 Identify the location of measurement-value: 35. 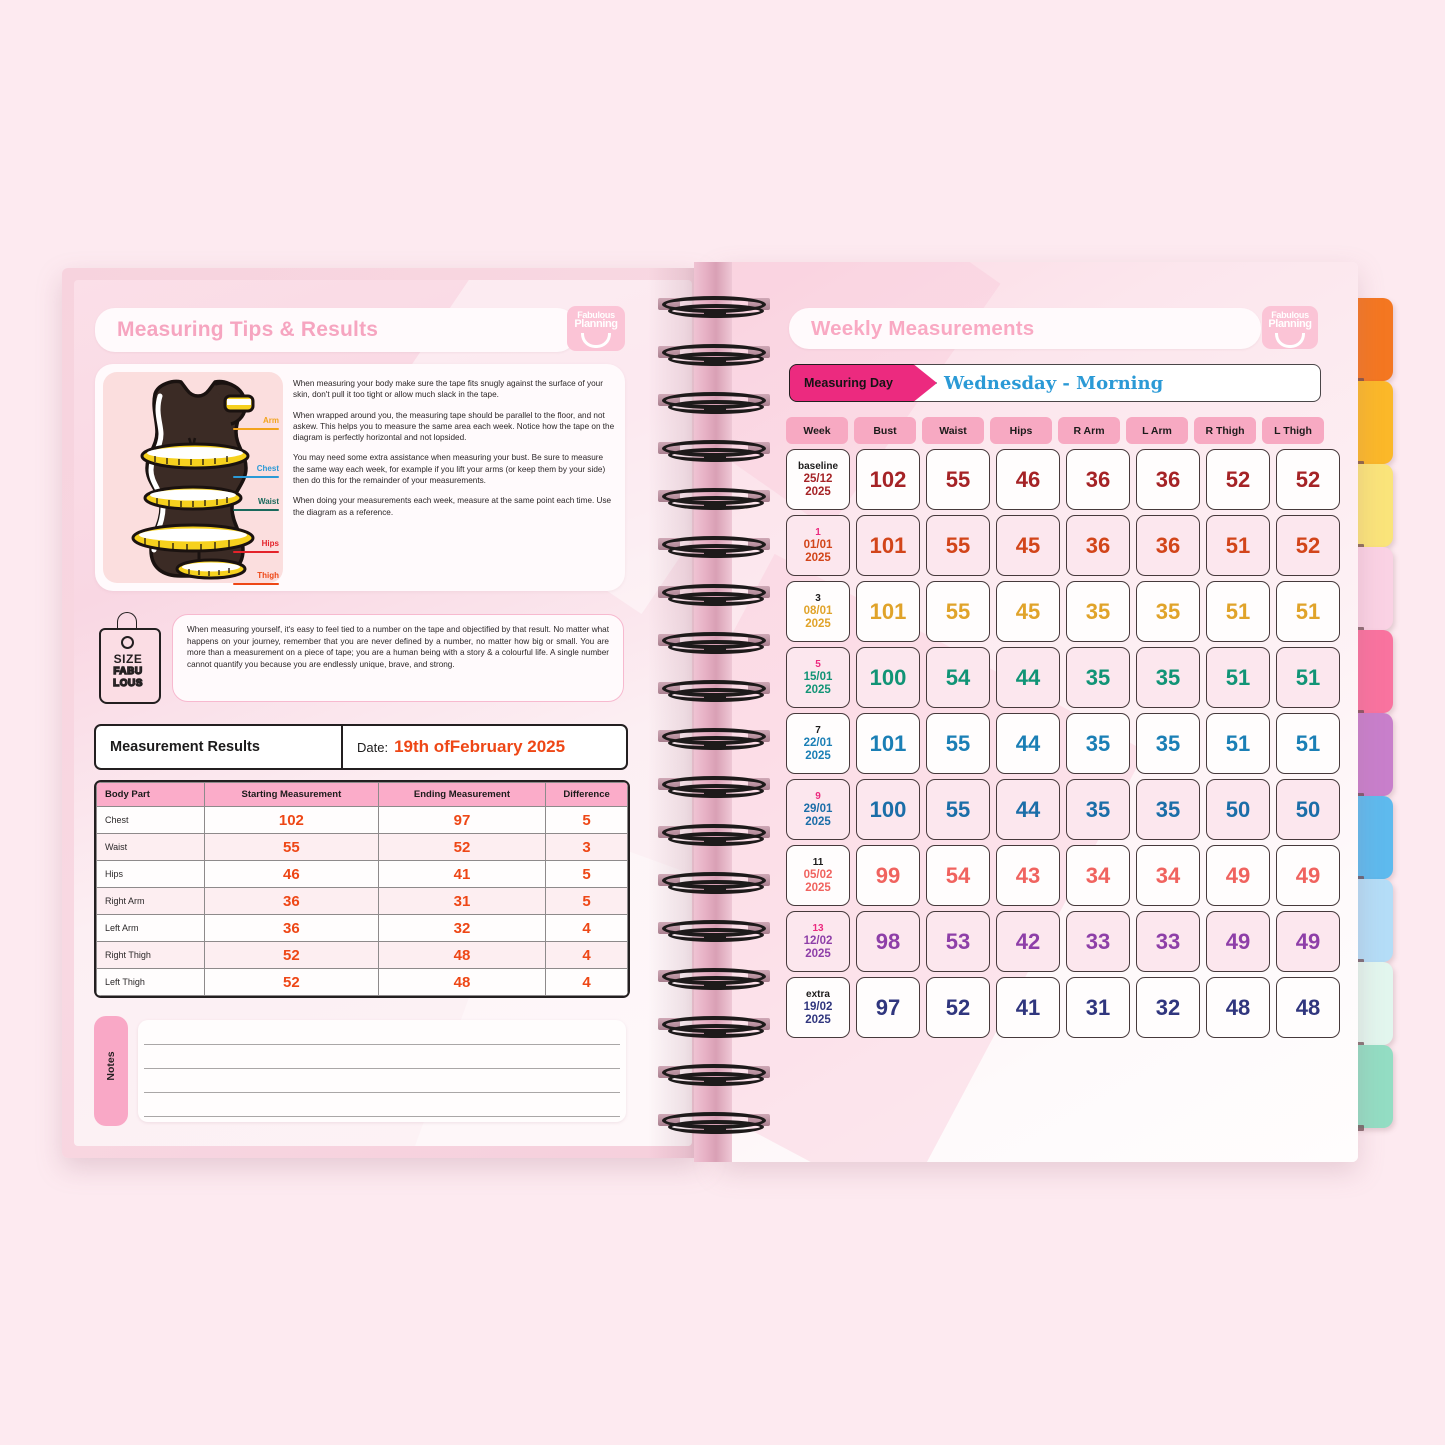
(1168, 743).